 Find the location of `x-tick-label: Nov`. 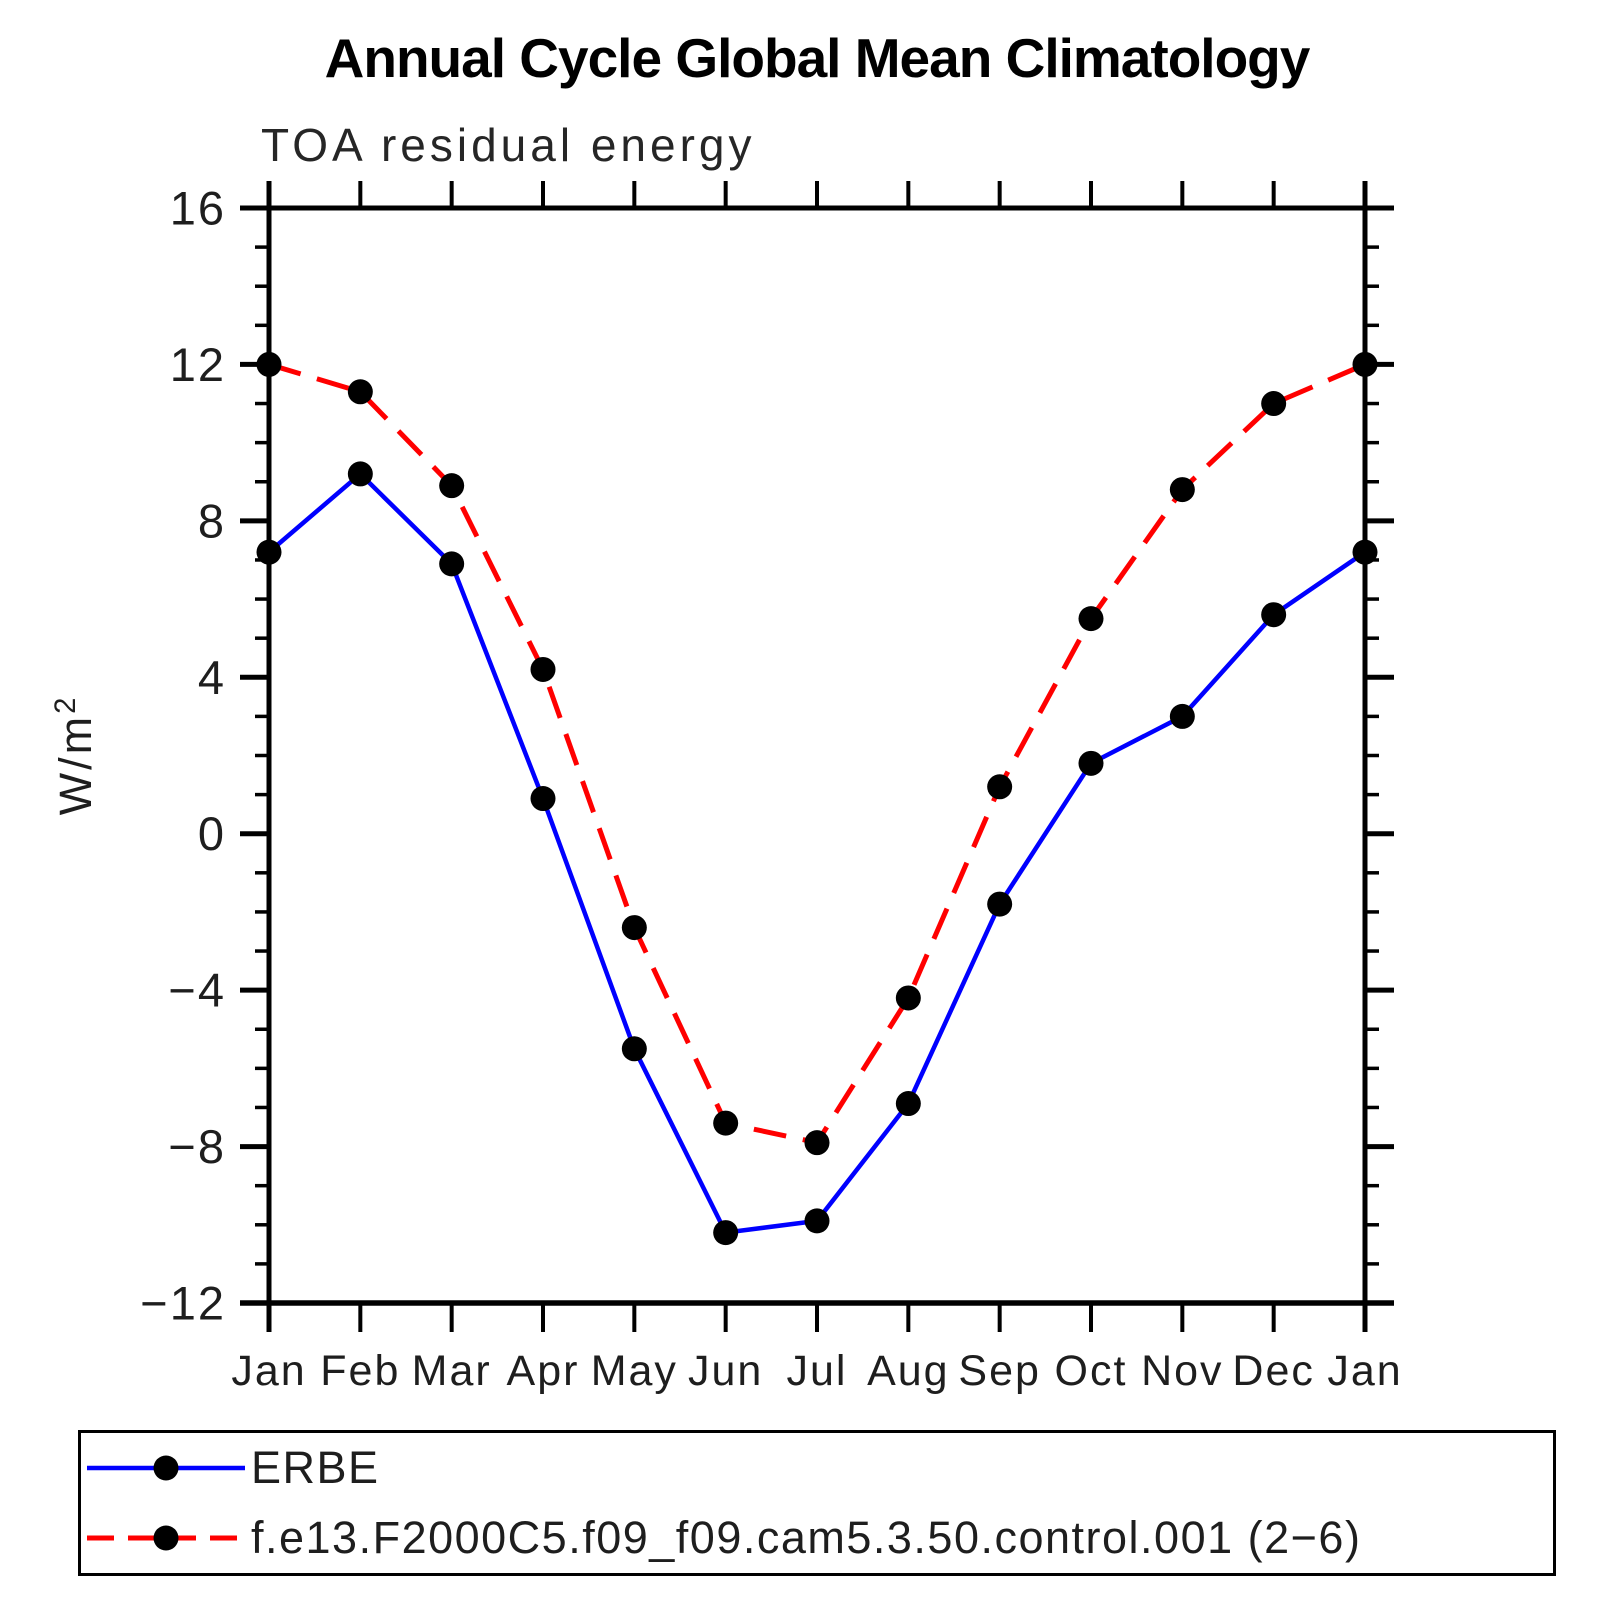

x-tick-label: Nov is located at coordinates (1182, 1371).